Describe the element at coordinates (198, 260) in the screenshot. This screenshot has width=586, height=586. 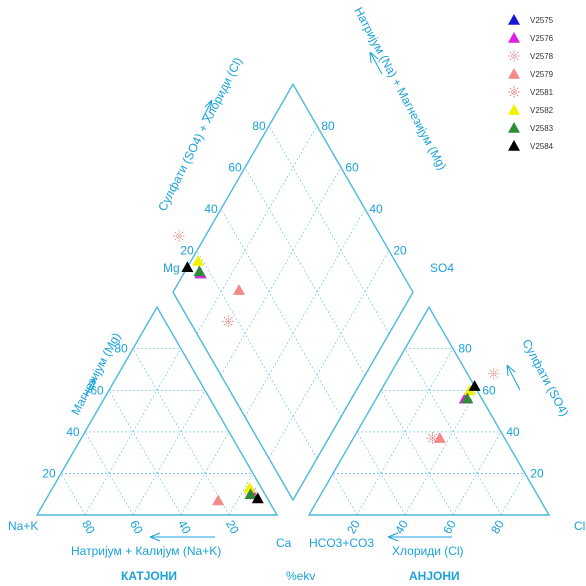
I see `diamond-point-V2582` at that location.